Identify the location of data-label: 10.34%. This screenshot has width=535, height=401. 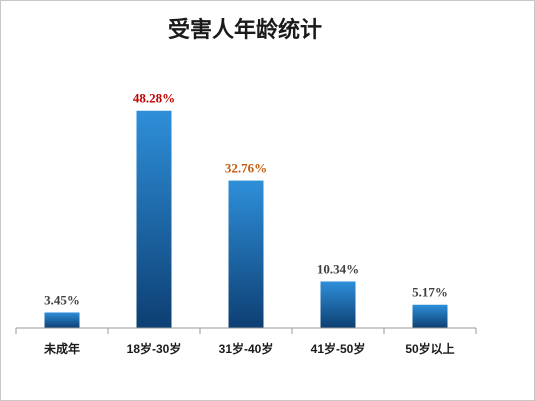
(338, 268).